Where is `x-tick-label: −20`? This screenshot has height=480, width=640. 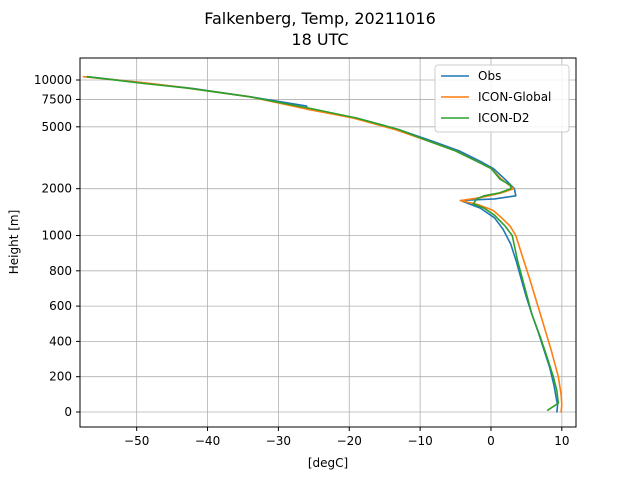
x-tick-label: −20 is located at coordinates (349, 441).